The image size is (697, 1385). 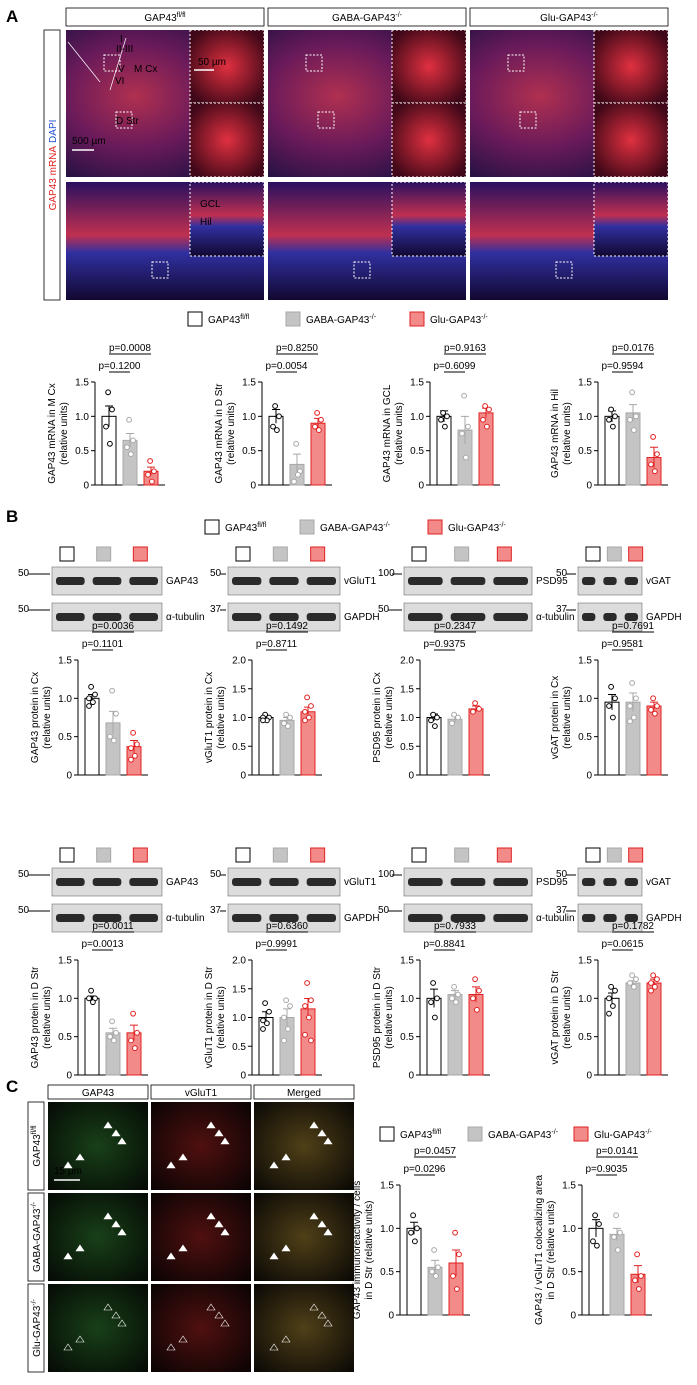 I want to click on y-axis-label: vGAT protein in D Str, so click(x=555, y=1017).